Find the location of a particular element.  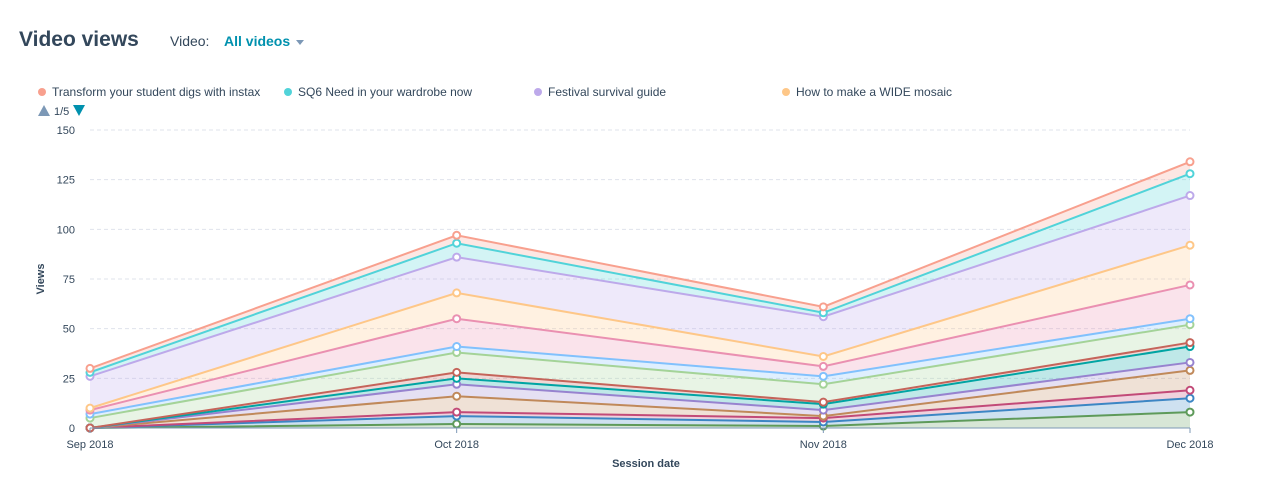

legend-label: Transform your student digs with instax is located at coordinates (156, 92).